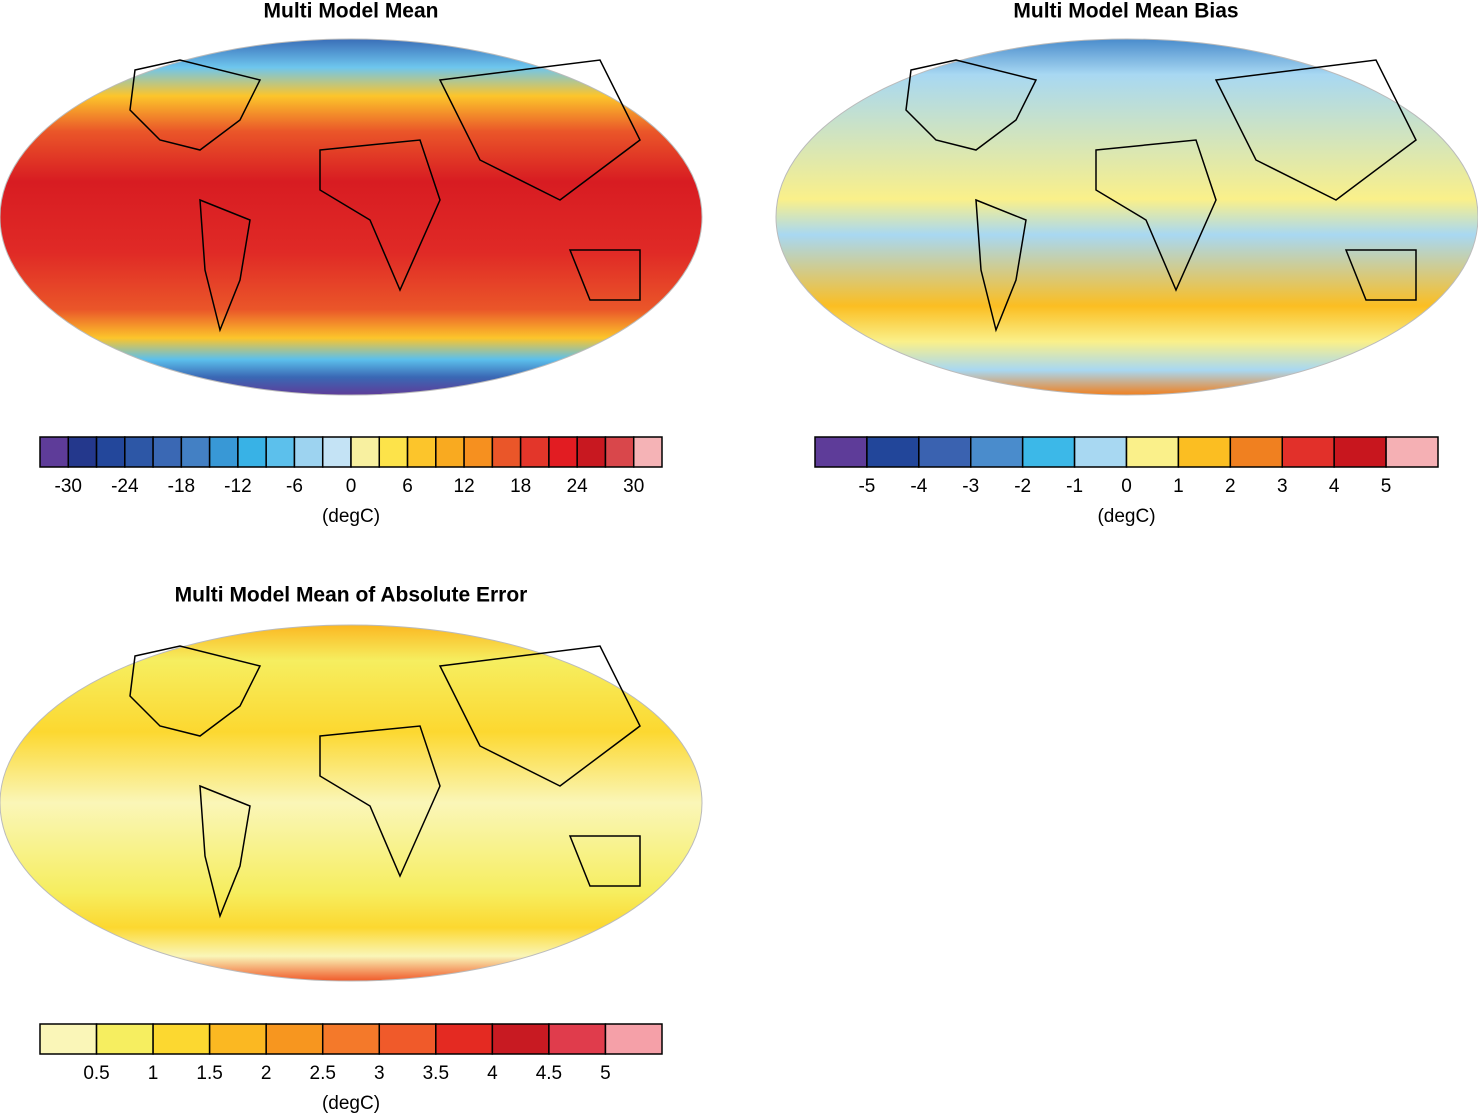 The image size is (1478, 1114). I want to click on colorbar-tick-label: 4.5, so click(549, 1073).